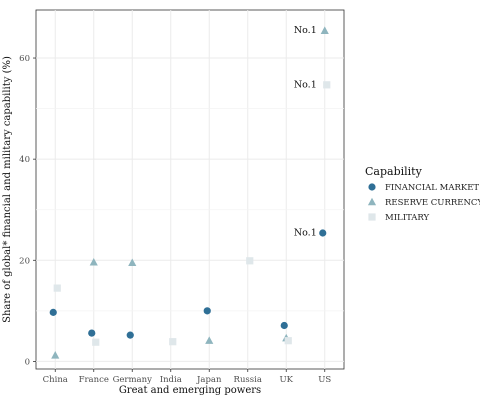 This screenshot has width=480, height=400. What do you see at coordinates (407, 218) in the screenshot?
I see `legend-label-military: MILITARY` at bounding box center [407, 218].